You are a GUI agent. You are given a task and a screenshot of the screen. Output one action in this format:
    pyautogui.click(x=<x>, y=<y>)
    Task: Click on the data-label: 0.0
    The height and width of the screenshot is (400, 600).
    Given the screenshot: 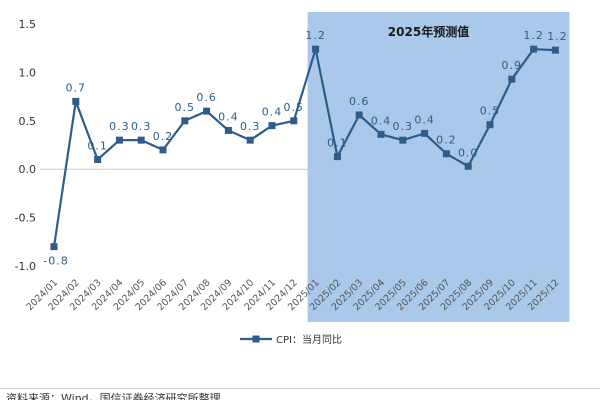 What is the action you would take?
    pyautogui.click(x=468, y=152)
    